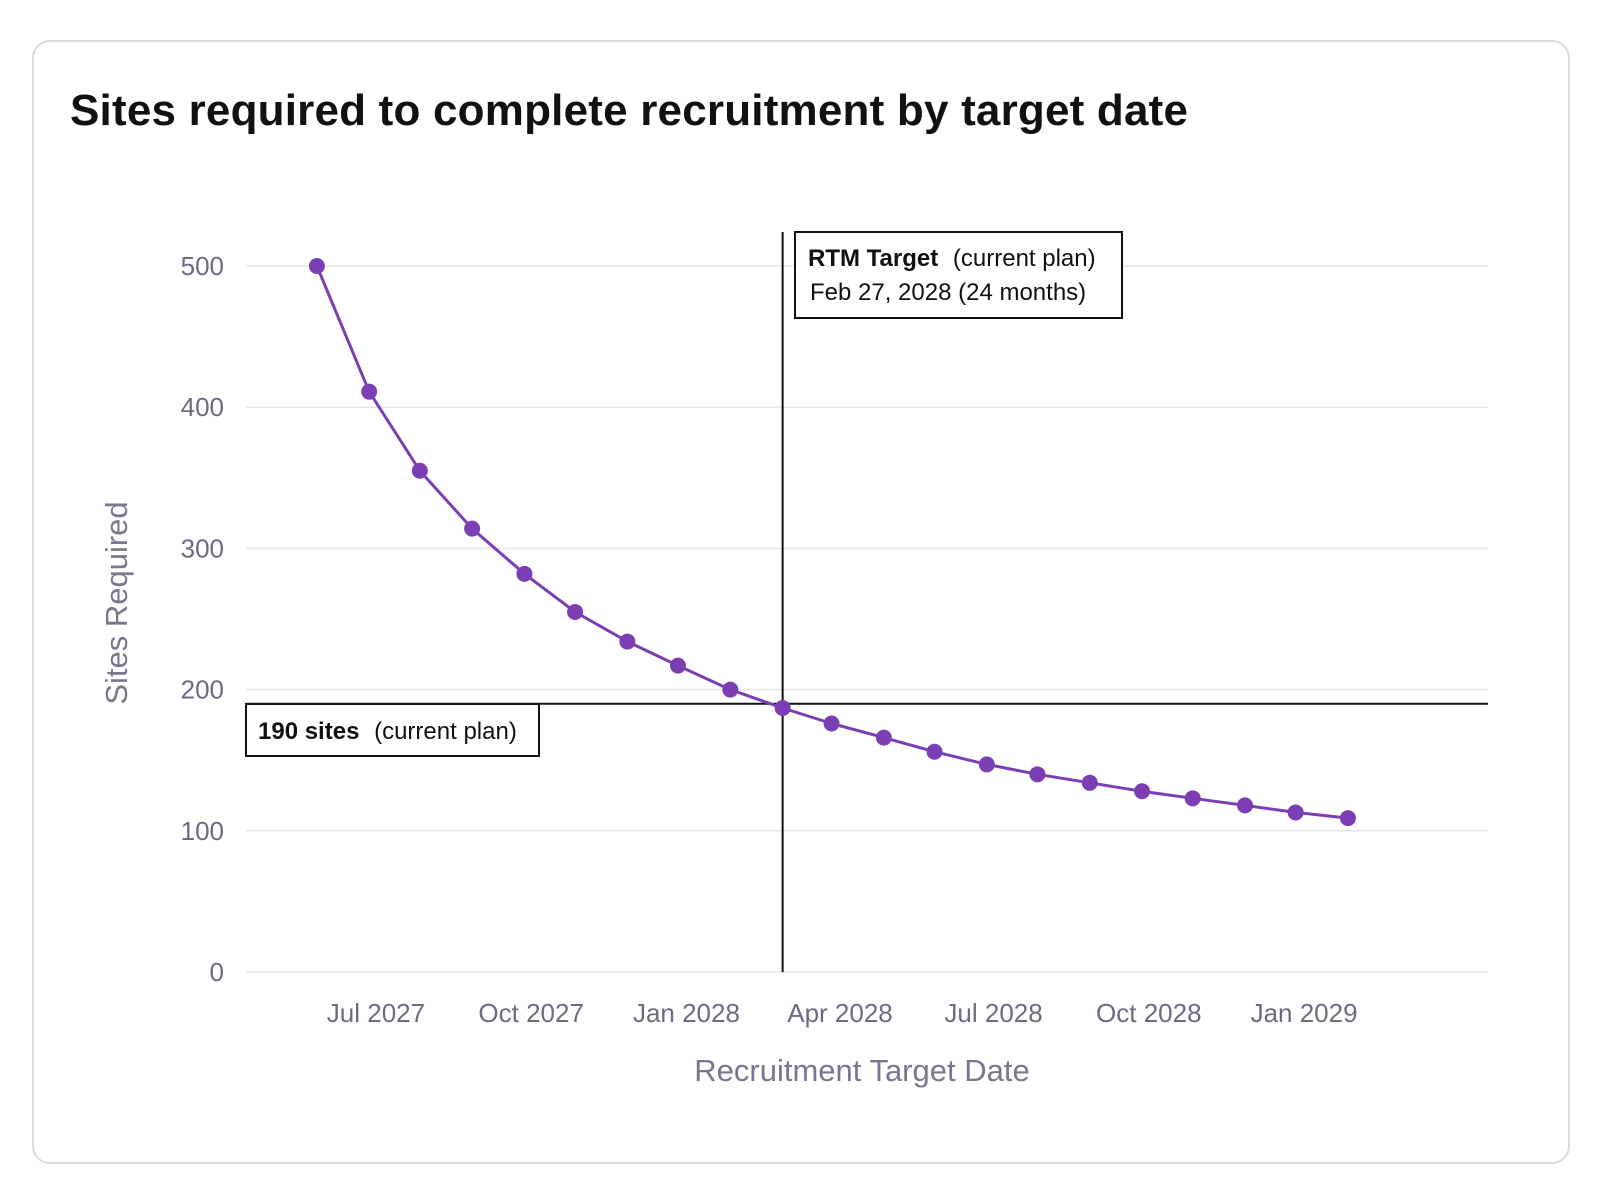 The width and height of the screenshot is (1600, 1200). I want to click on sites-plan-label: 190 sites, so click(308, 731).